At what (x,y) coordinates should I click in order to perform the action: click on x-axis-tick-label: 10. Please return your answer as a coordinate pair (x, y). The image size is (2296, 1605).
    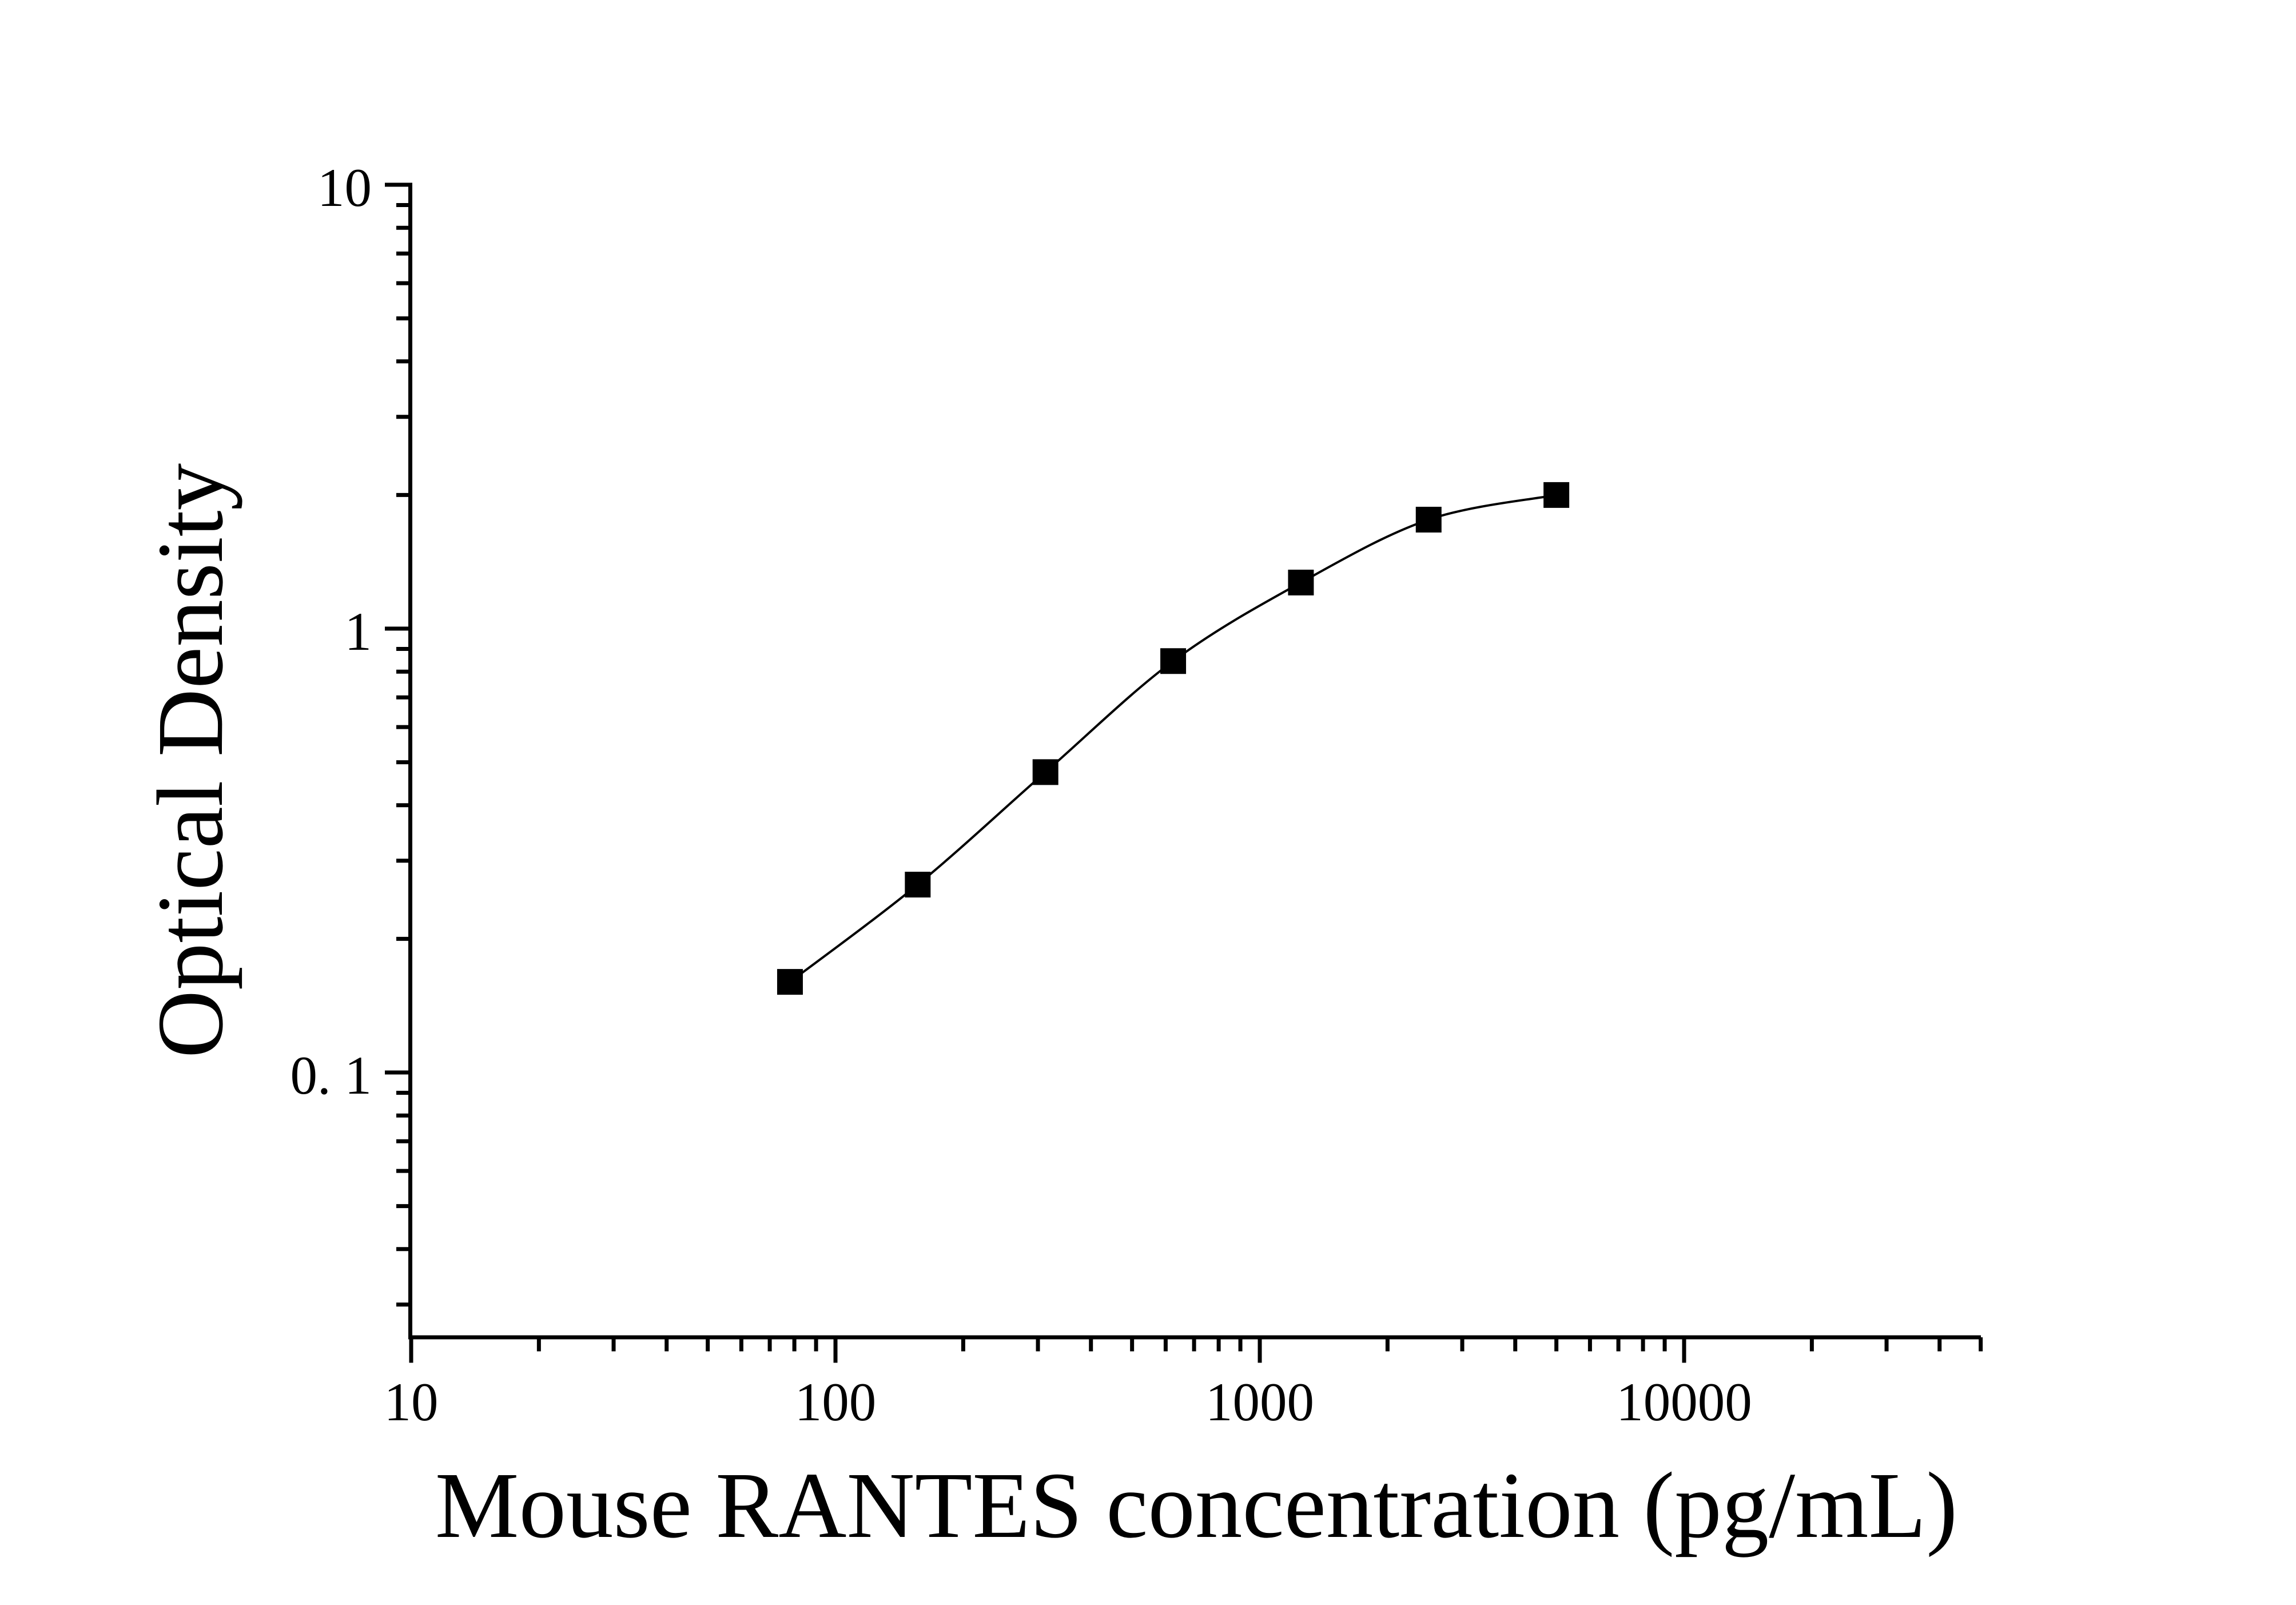
    Looking at the image, I should click on (411, 1402).